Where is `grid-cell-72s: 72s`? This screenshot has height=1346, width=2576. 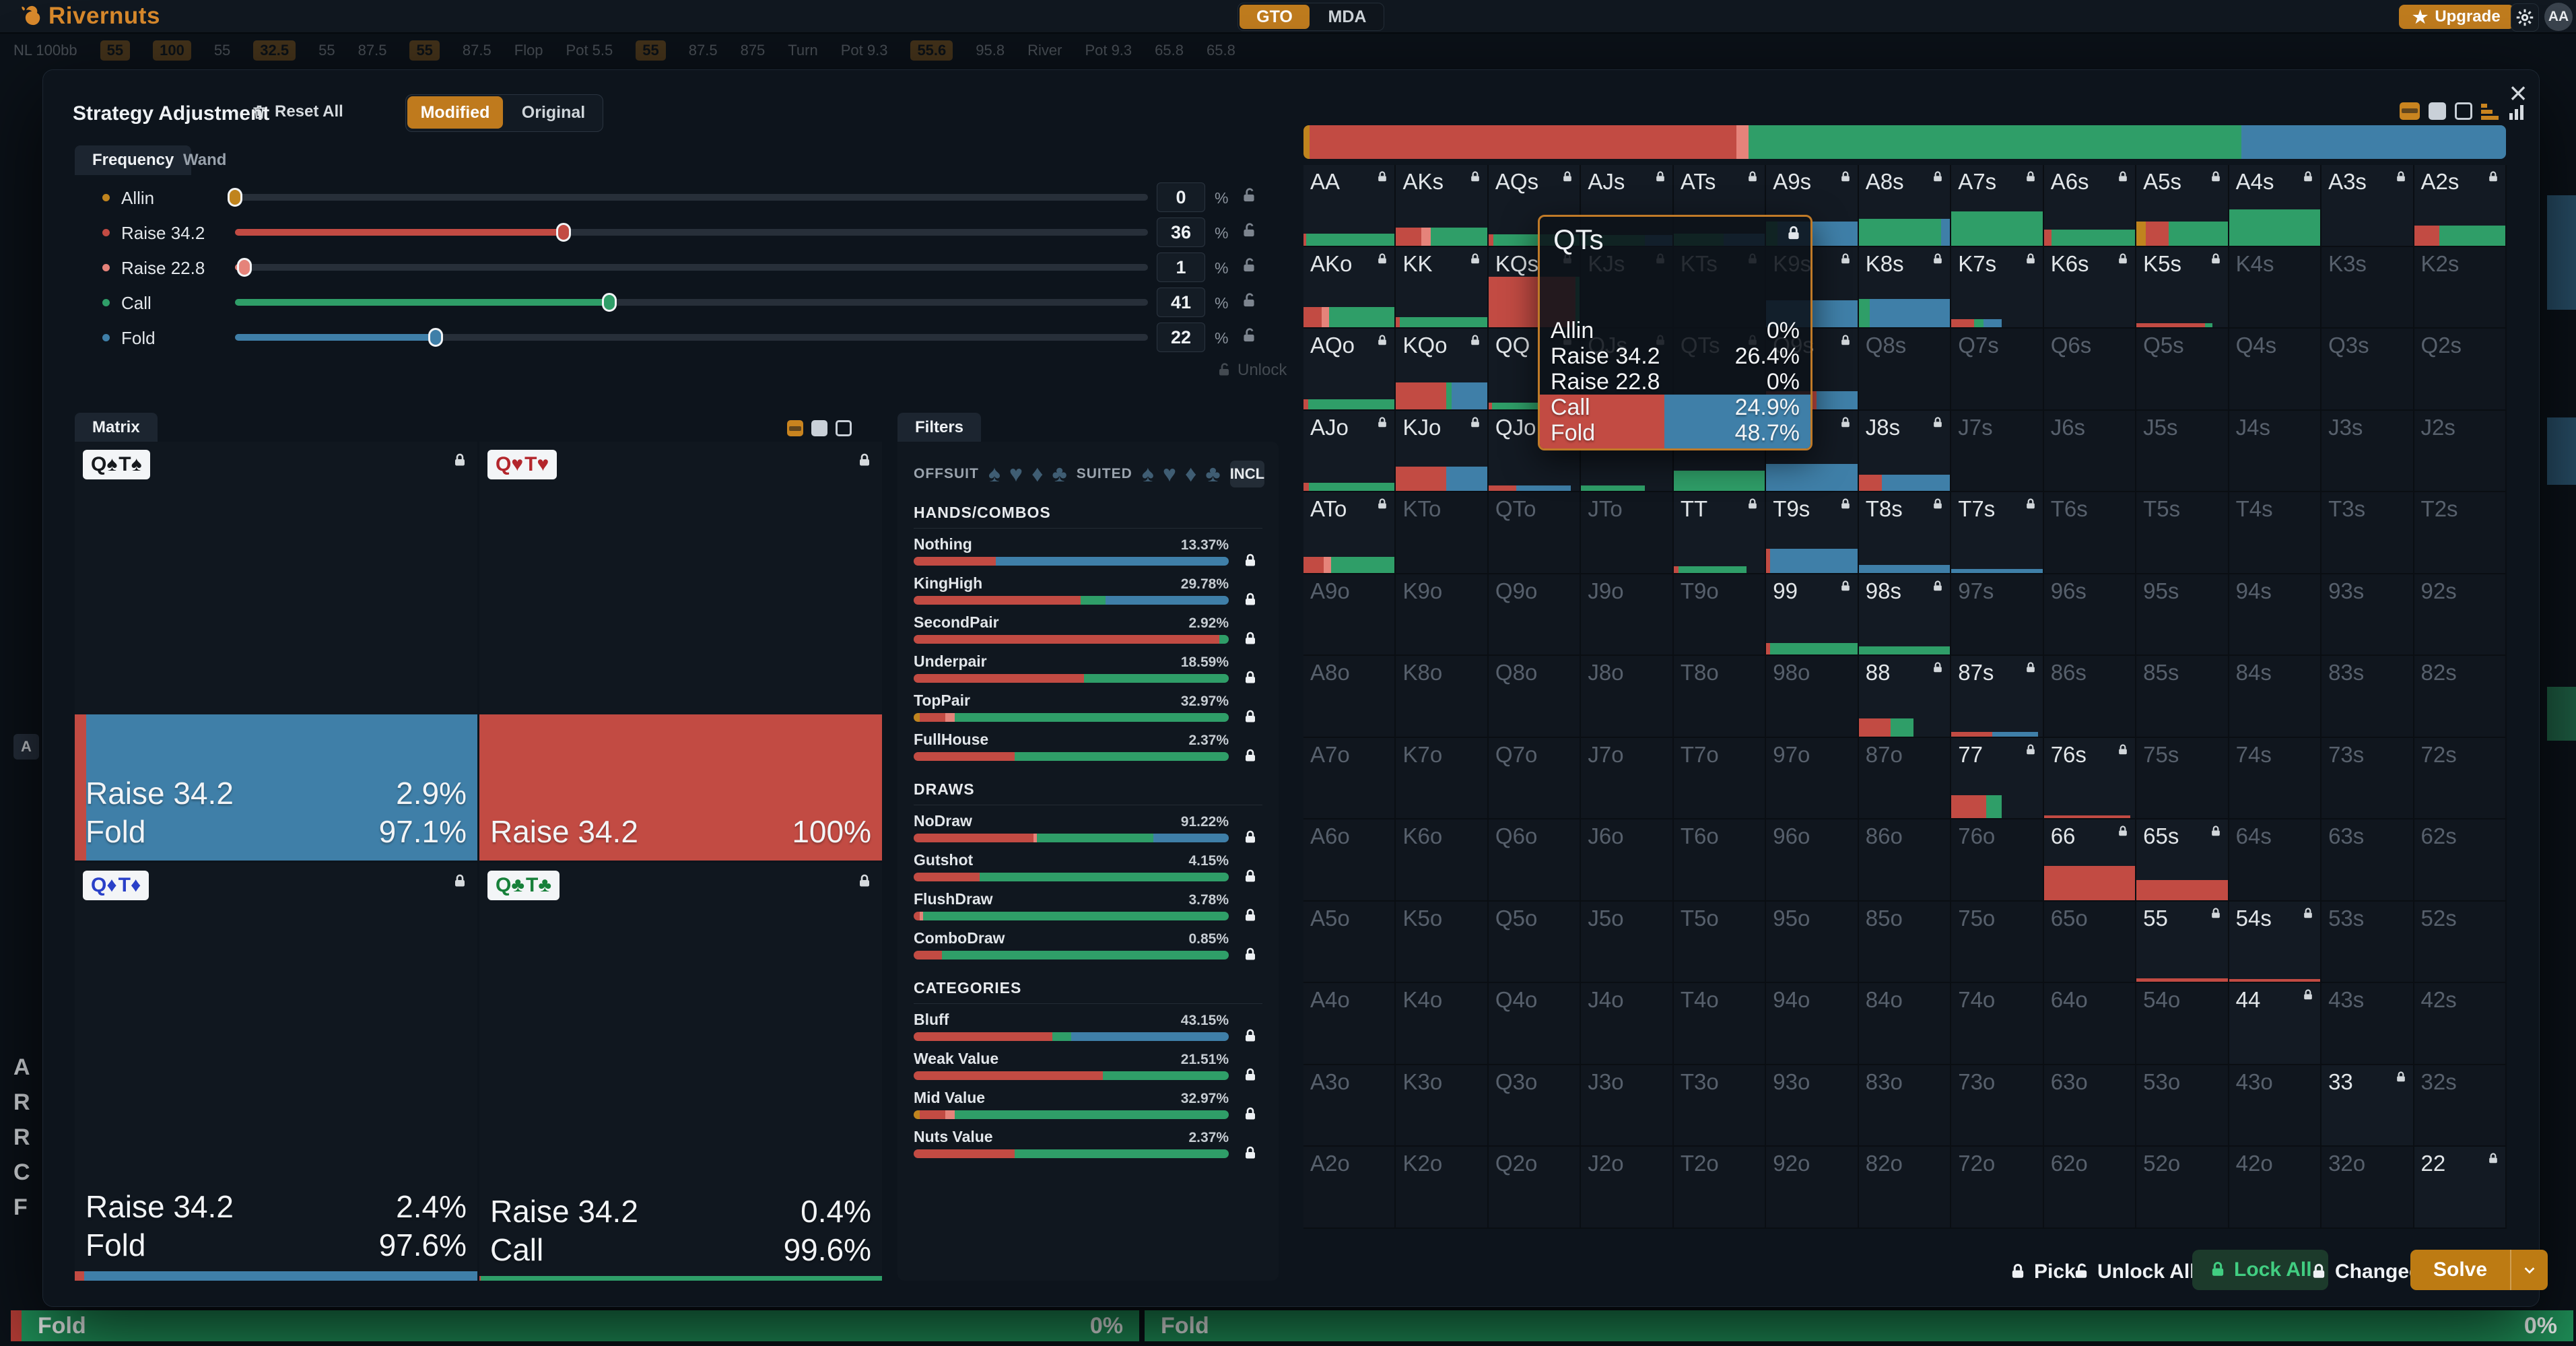
grid-cell-72s: 72s is located at coordinates (2460, 778).